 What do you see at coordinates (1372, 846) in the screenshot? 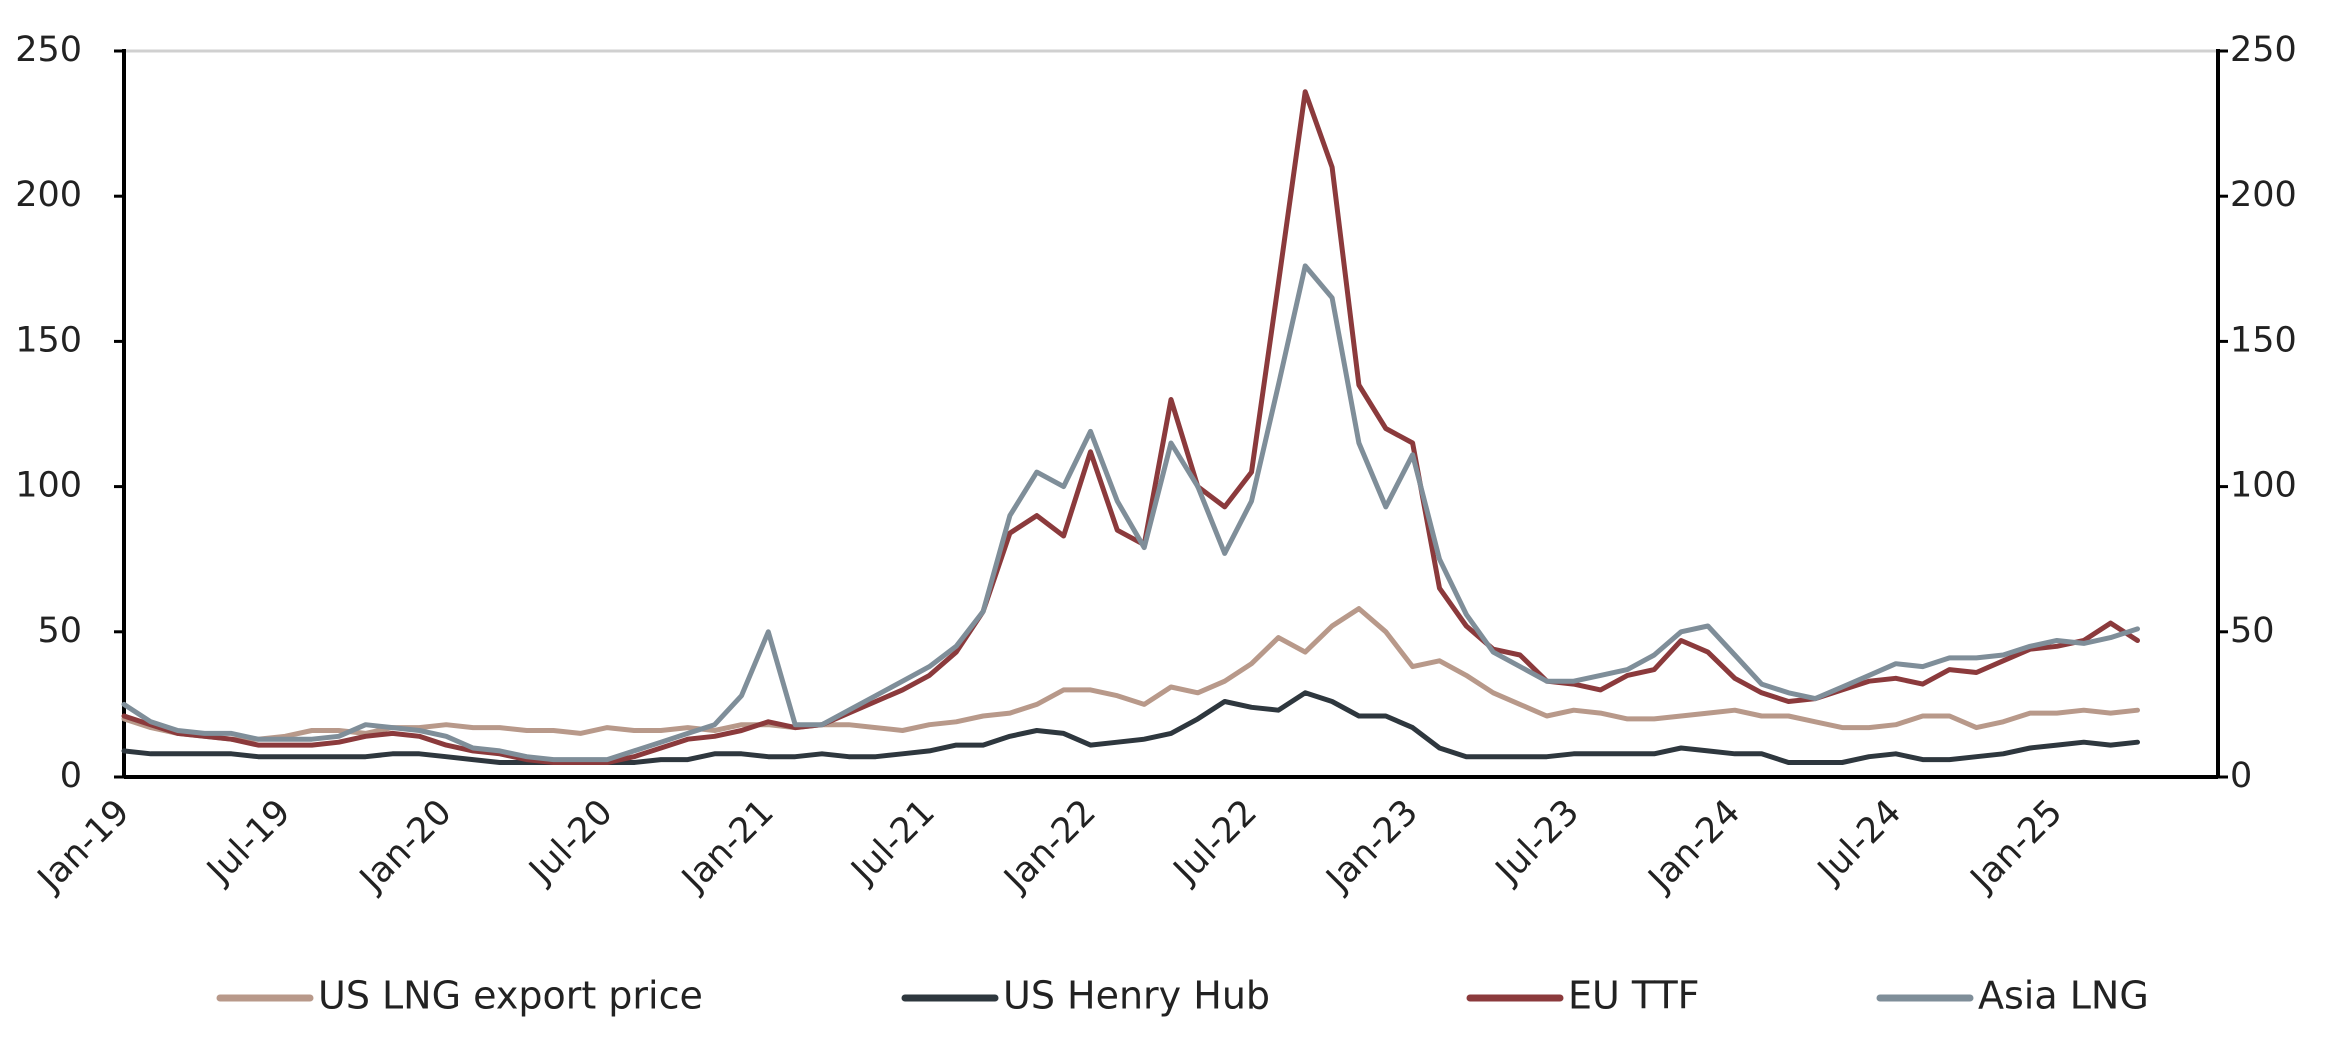
I see `x-tick-label: Jan-23` at bounding box center [1372, 846].